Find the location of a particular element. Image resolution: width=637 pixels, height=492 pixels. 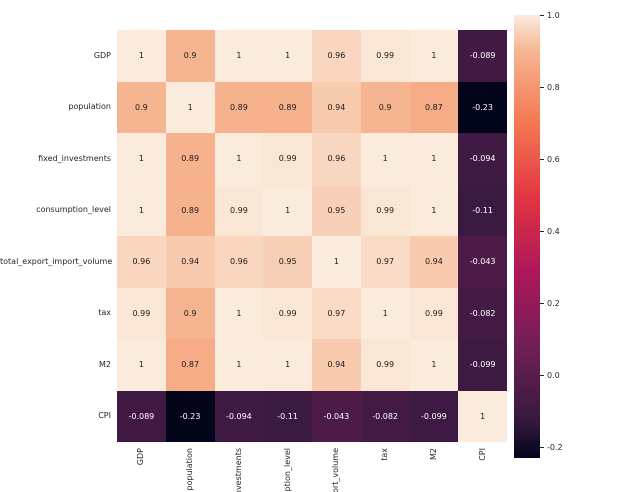

heatmap-cell-value: -0.094 is located at coordinates (482, 159).